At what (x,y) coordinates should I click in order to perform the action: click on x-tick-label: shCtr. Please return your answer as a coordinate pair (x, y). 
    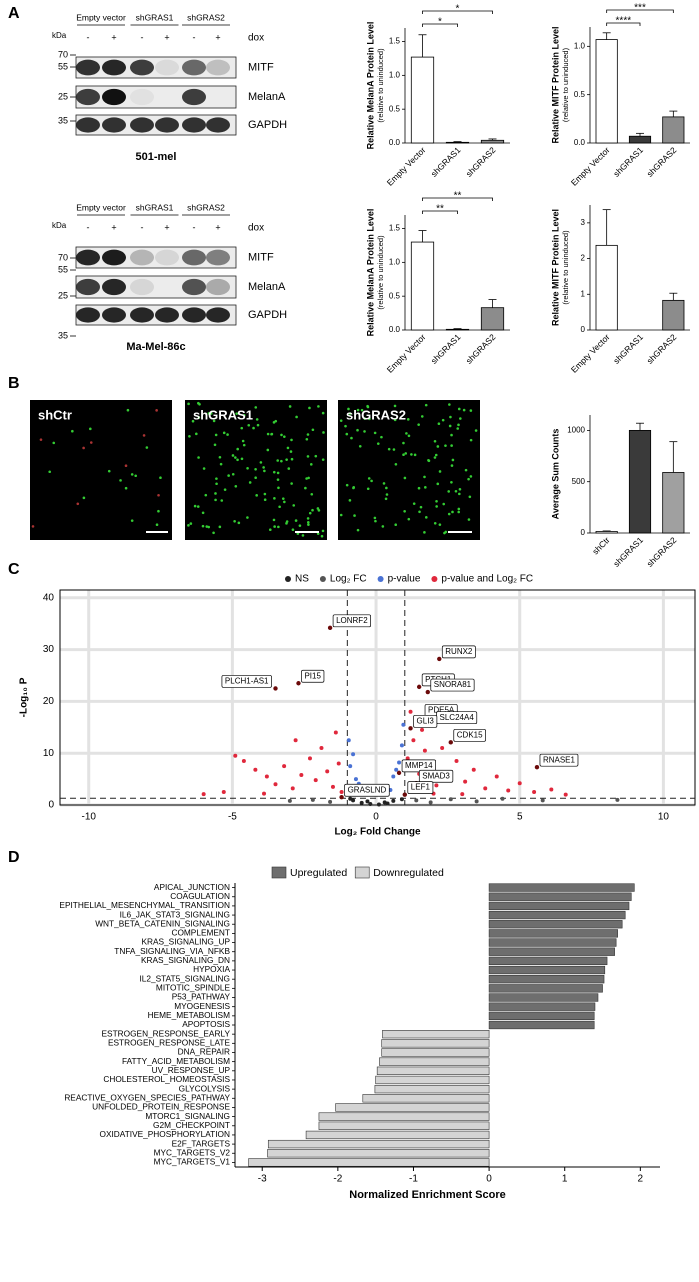
    Looking at the image, I should click on (601, 546).